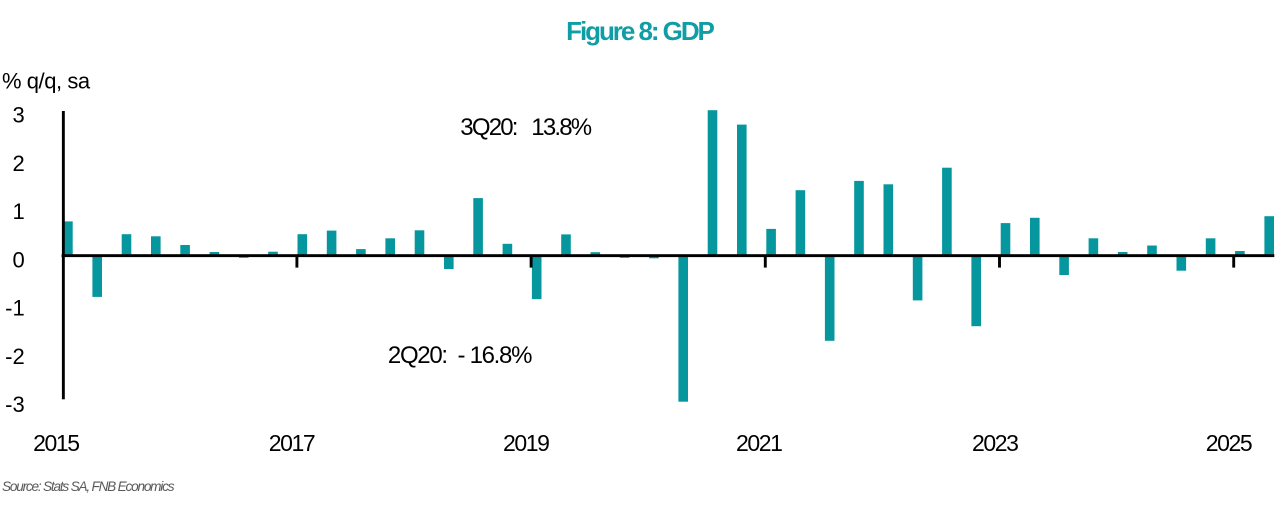 The height and width of the screenshot is (520, 1280). What do you see at coordinates (15, 356) in the screenshot?
I see `svg-text: -2` at bounding box center [15, 356].